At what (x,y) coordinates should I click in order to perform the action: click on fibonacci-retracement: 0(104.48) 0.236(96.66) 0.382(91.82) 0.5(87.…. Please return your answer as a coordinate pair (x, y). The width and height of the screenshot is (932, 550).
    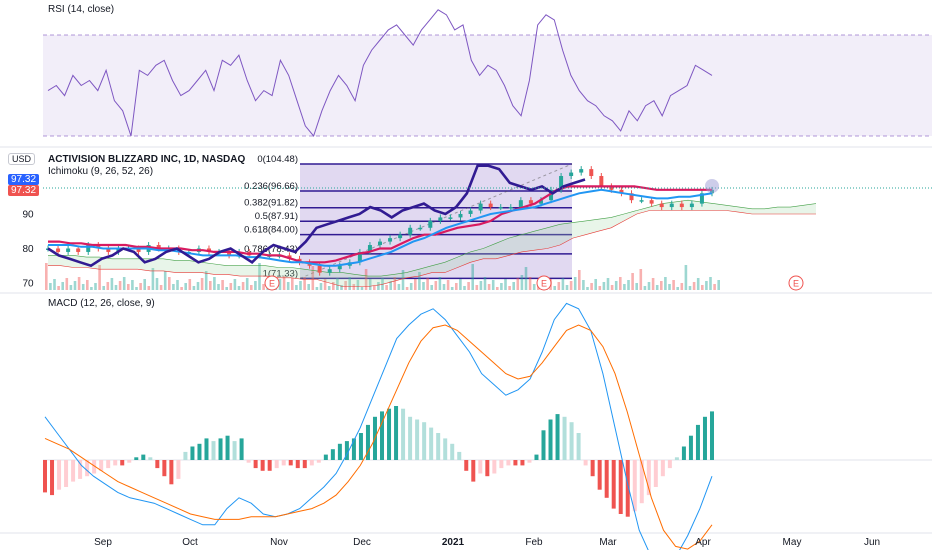
    Looking at the image, I should click on (408, 216).